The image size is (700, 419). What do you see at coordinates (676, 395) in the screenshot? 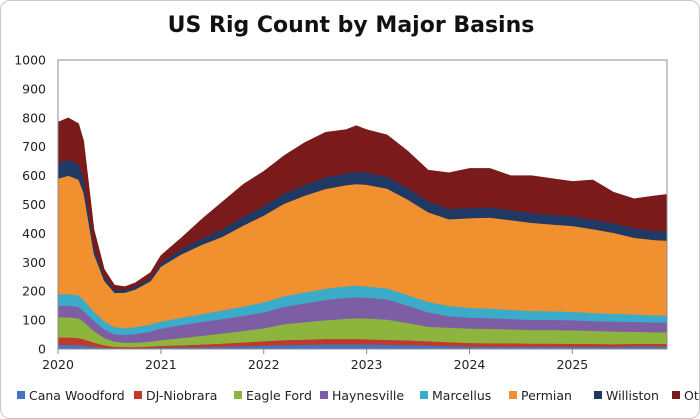
I see `legend-swatch-others` at bounding box center [676, 395].